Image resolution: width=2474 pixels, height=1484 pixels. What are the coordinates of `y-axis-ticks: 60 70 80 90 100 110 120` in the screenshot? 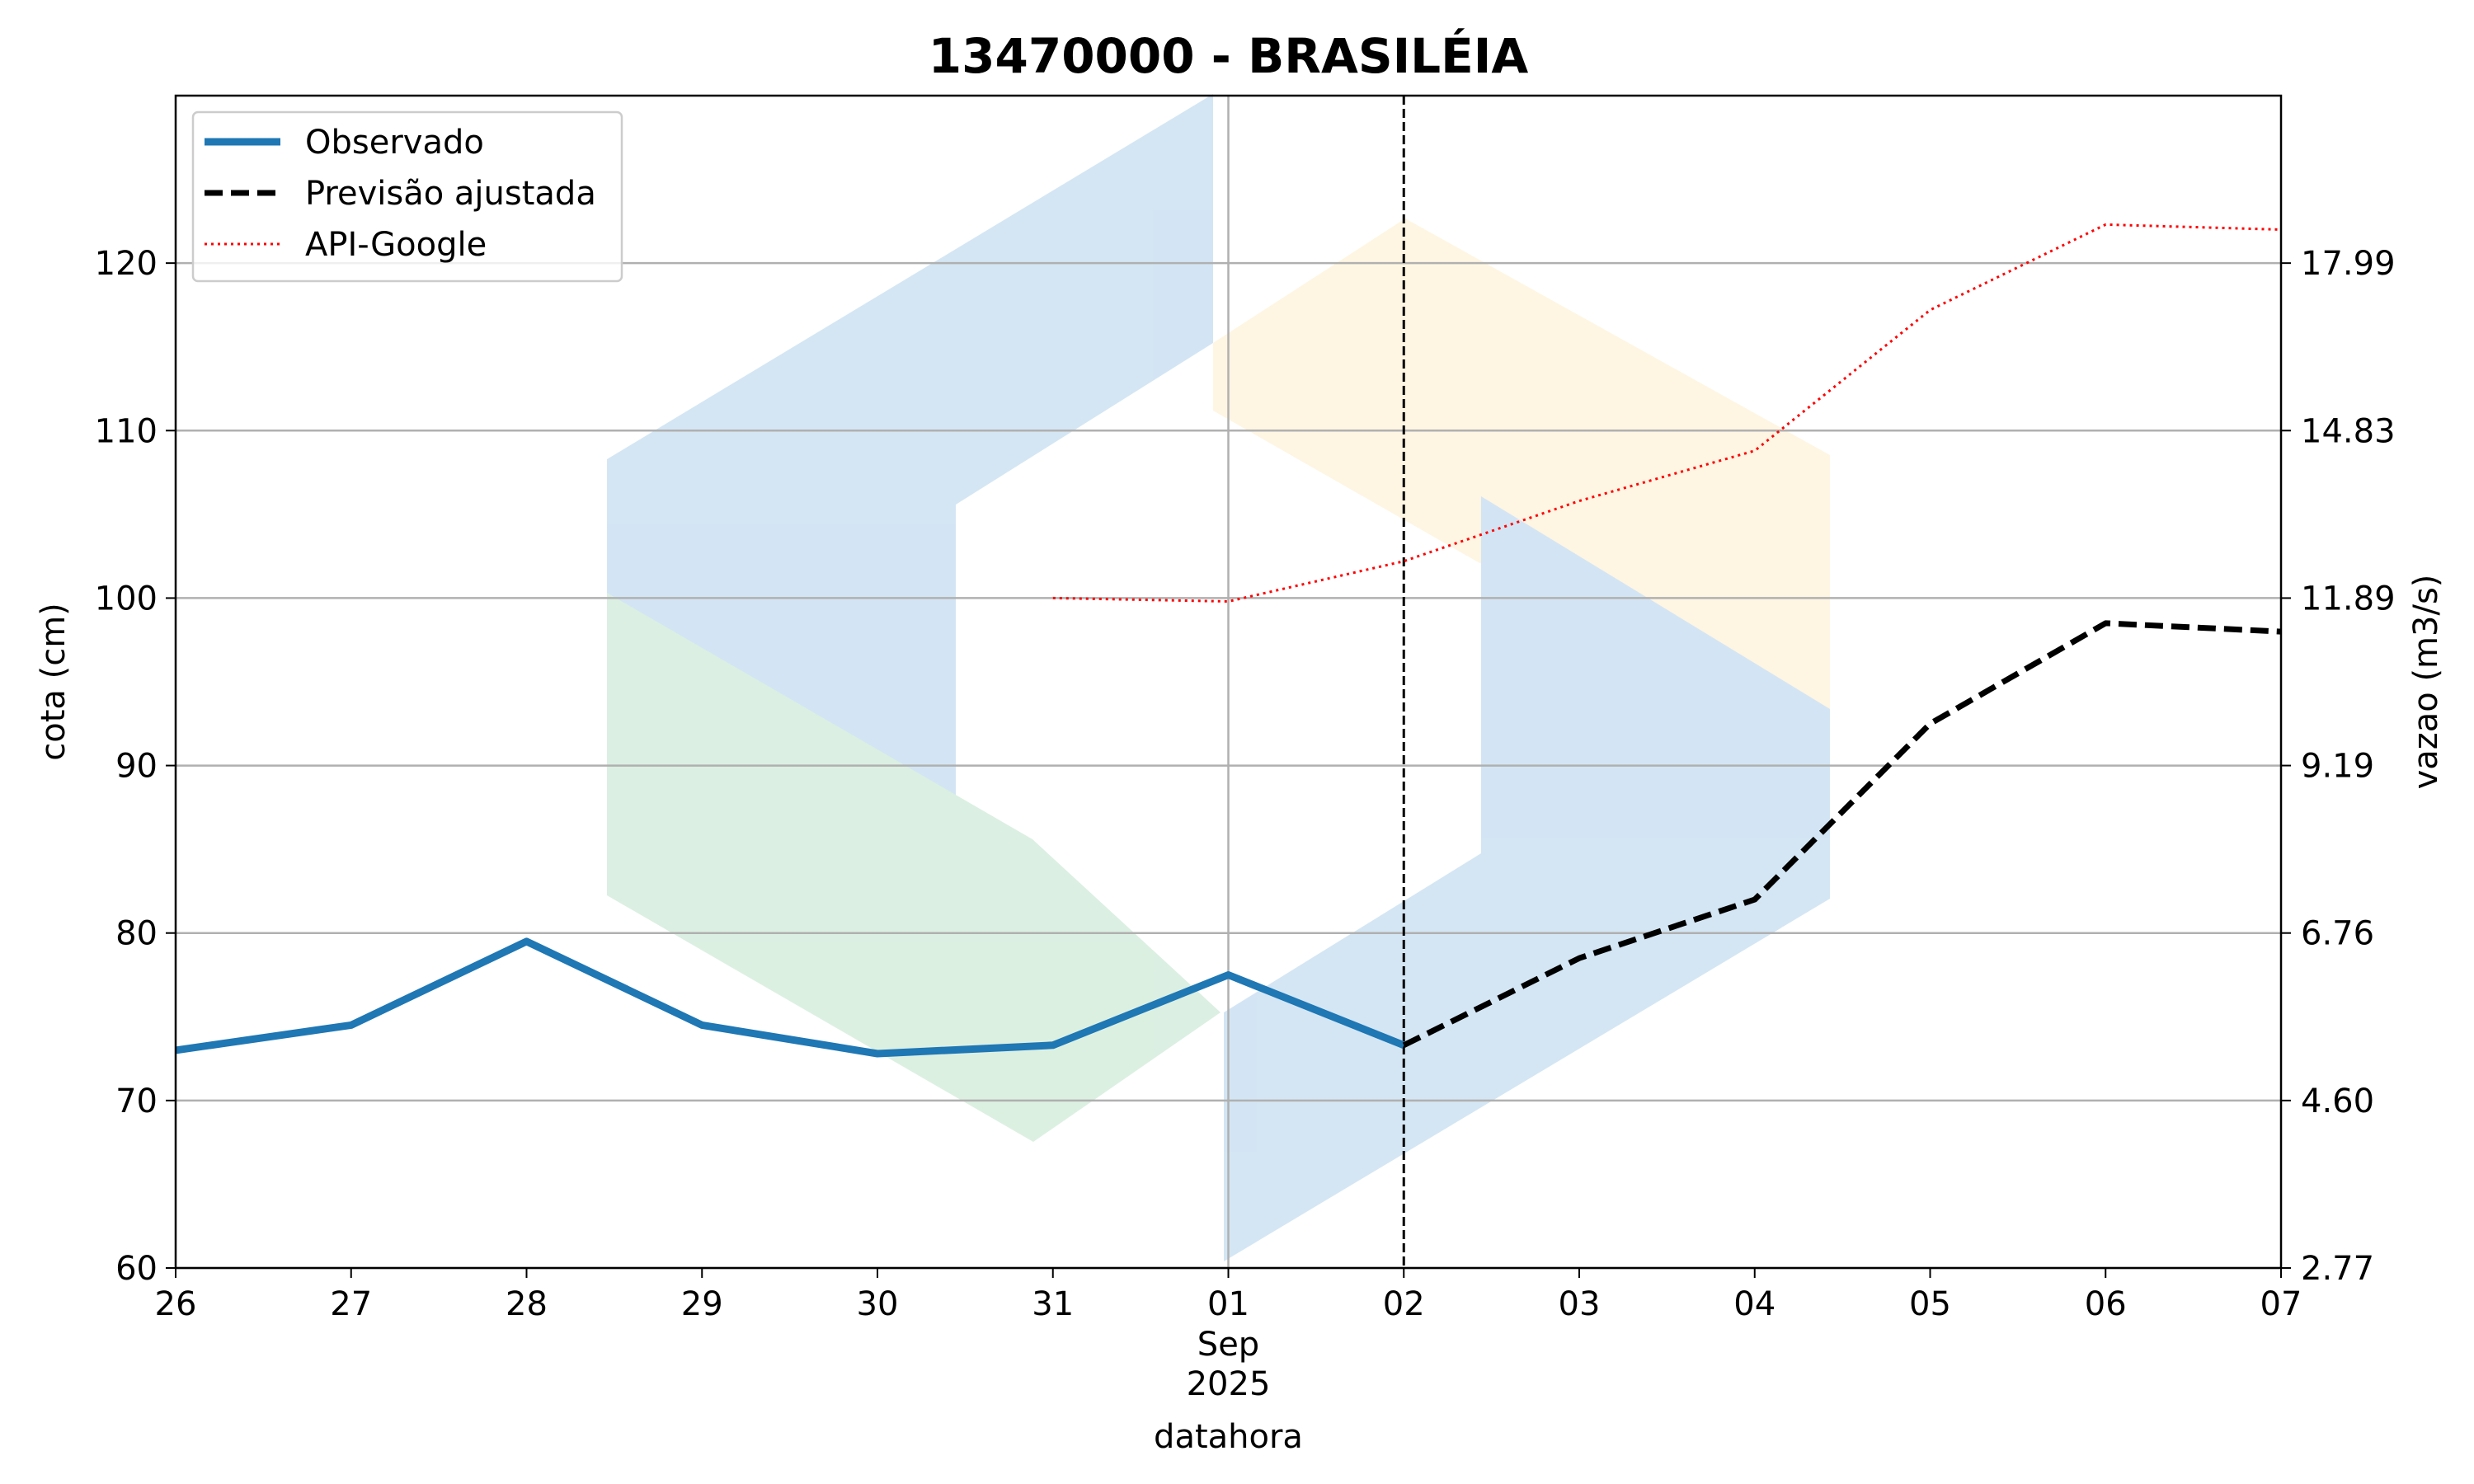 It's located at (135, 766).